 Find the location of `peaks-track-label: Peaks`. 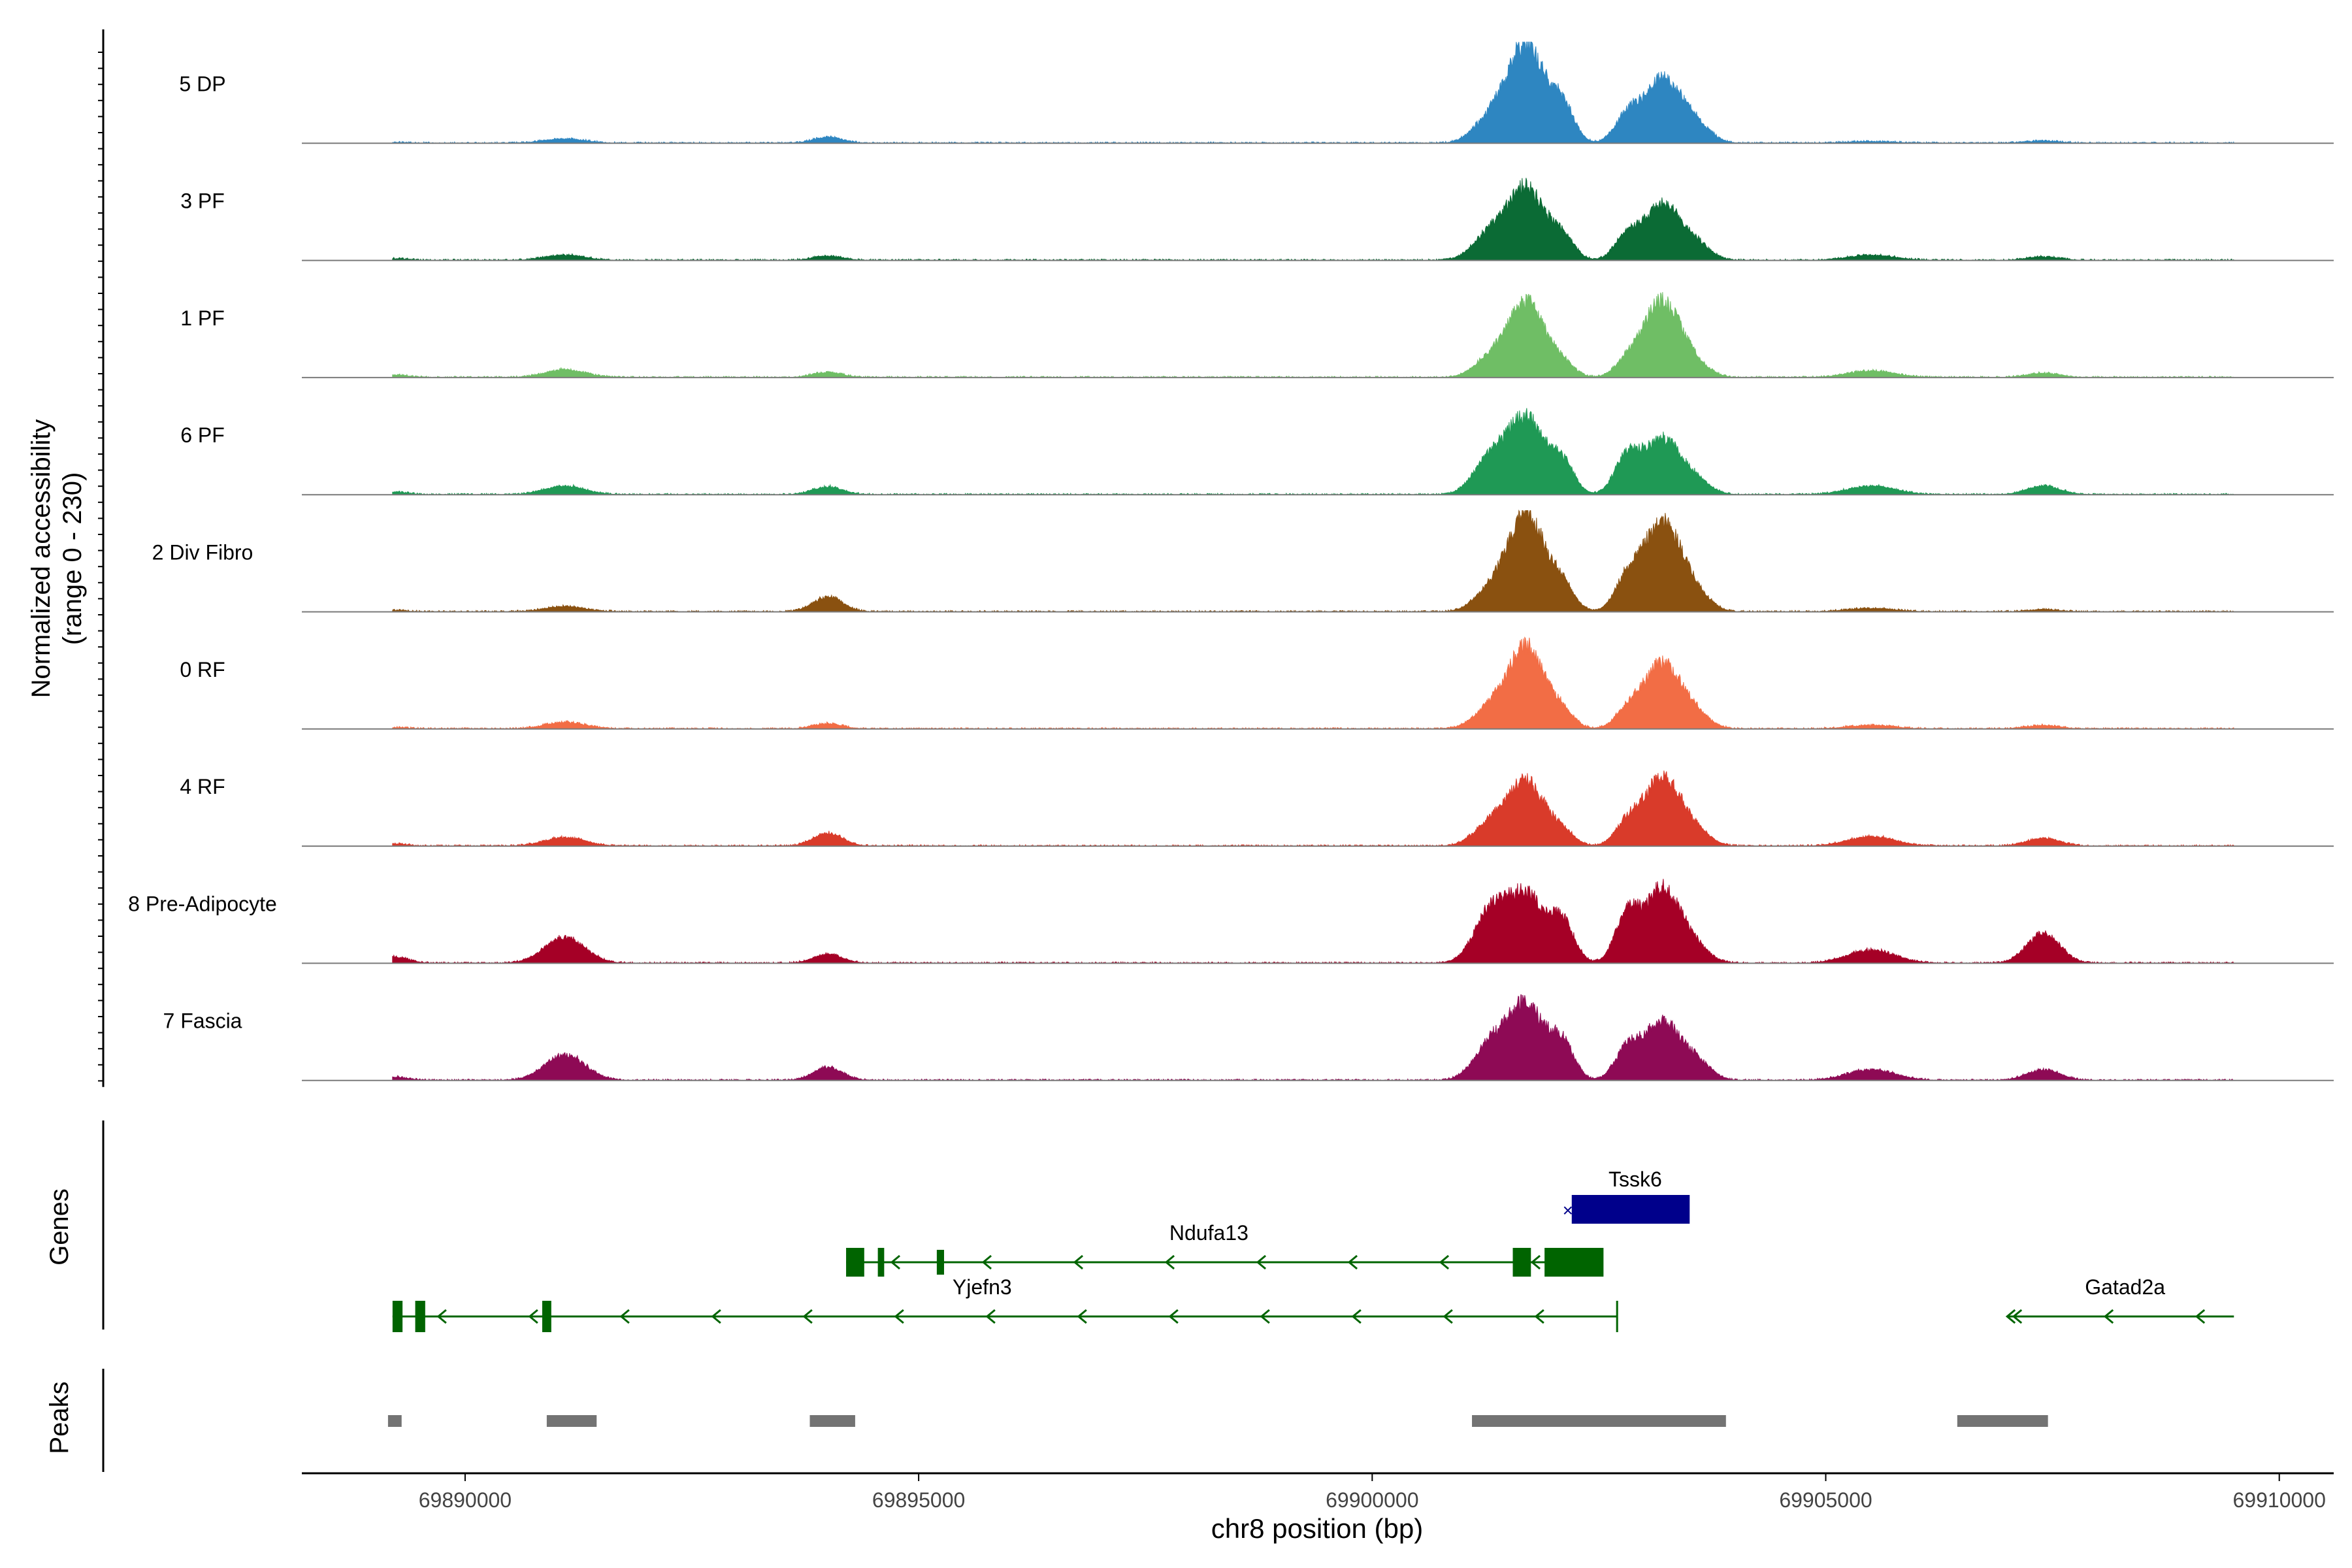

peaks-track-label: Peaks is located at coordinates (59, 1417).